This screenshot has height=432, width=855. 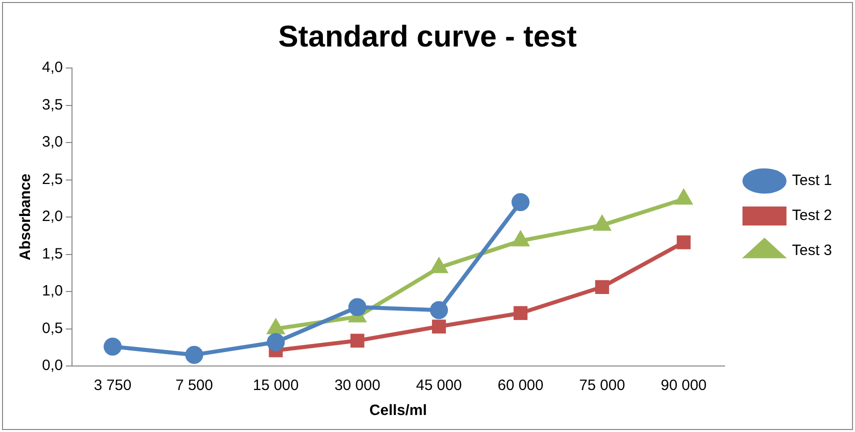 What do you see at coordinates (52, 328) in the screenshot?
I see `y-tick-label: 0,5` at bounding box center [52, 328].